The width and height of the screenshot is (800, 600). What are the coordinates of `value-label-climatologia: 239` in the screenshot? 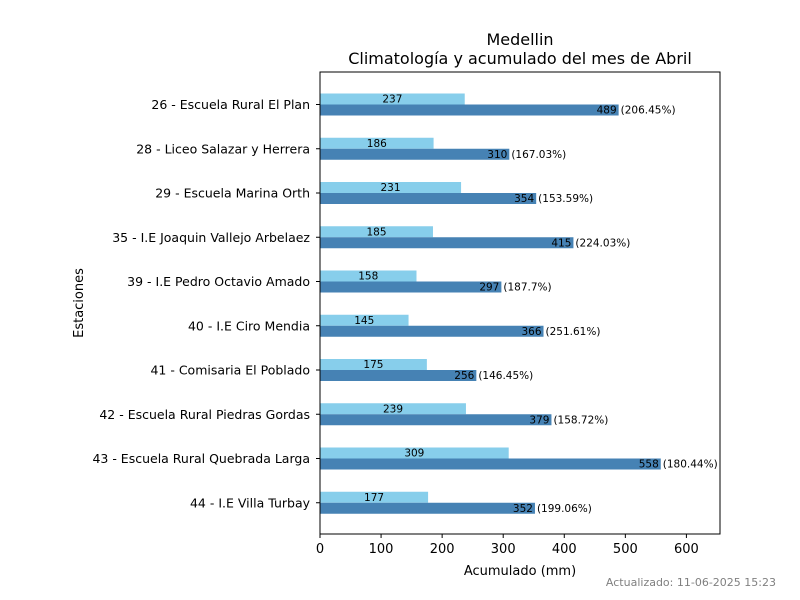 It's located at (393, 409).